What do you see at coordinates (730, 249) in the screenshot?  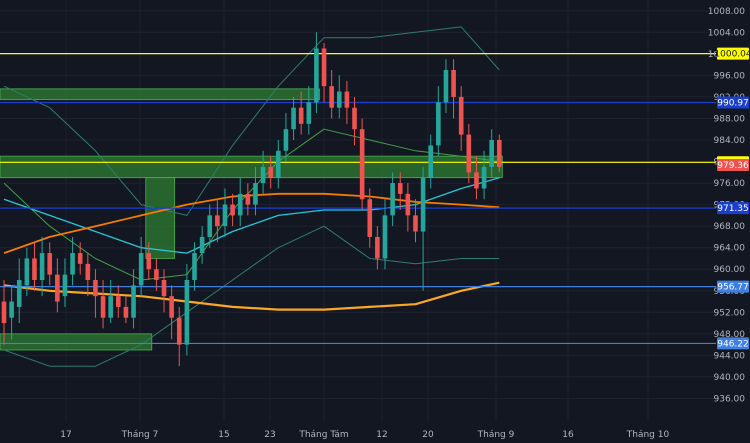 I see `y-tick-label: 964.00` at bounding box center [730, 249].